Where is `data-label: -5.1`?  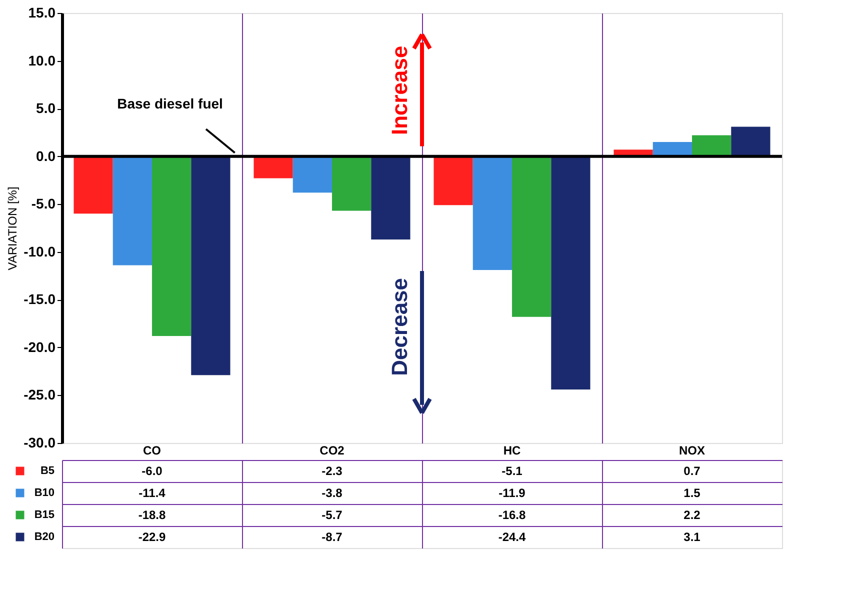
data-label: -5.1 is located at coordinates (512, 471).